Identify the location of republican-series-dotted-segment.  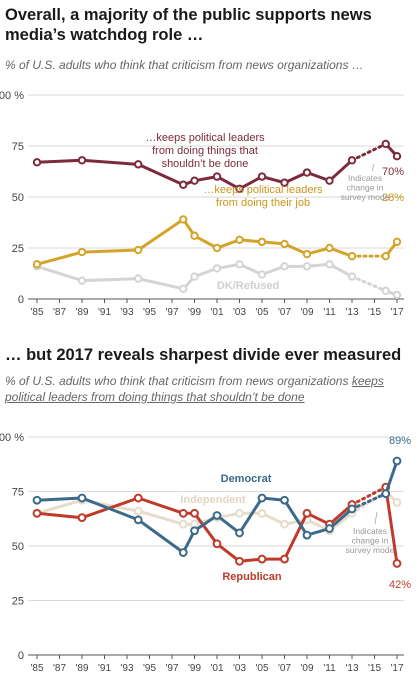
(369, 496).